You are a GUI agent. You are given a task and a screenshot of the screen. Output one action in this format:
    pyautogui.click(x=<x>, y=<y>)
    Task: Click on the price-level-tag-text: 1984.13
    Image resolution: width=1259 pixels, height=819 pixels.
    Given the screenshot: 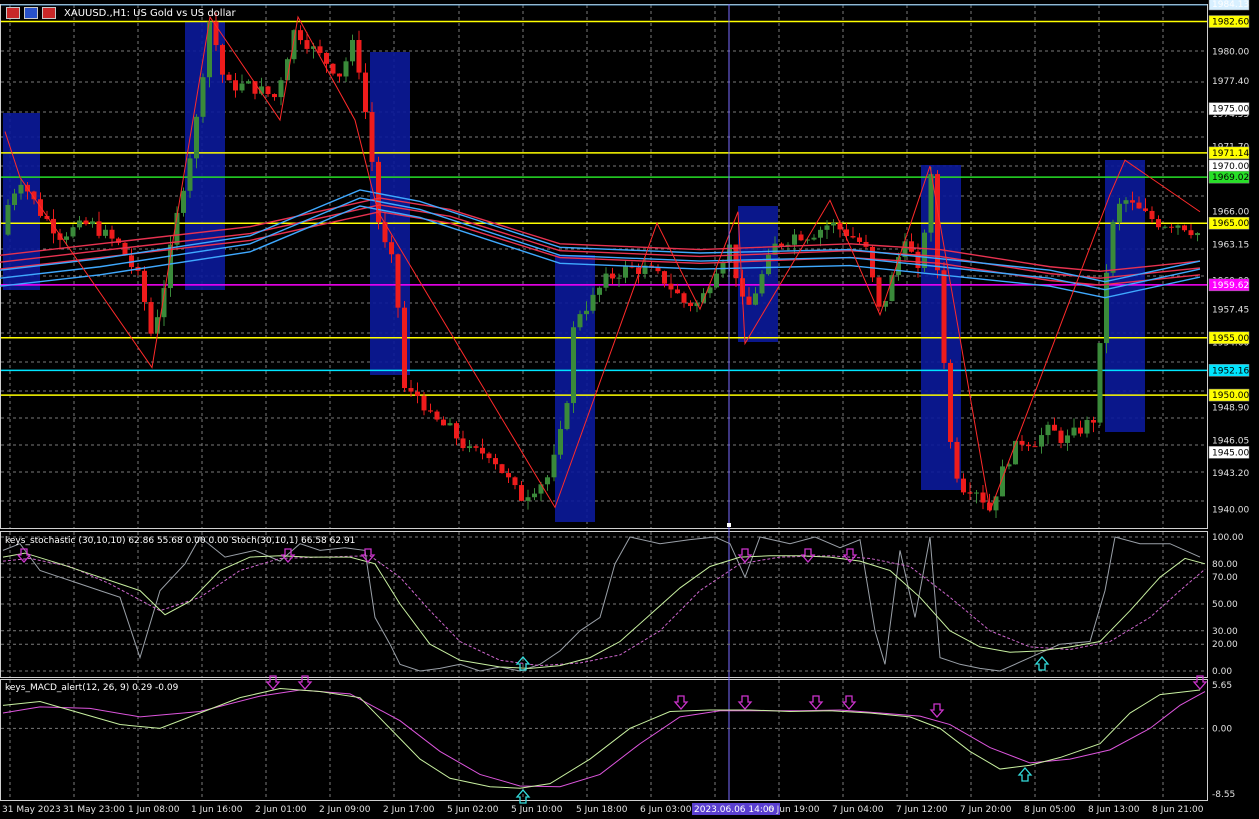 What is the action you would take?
    pyautogui.click(x=1230, y=5)
    